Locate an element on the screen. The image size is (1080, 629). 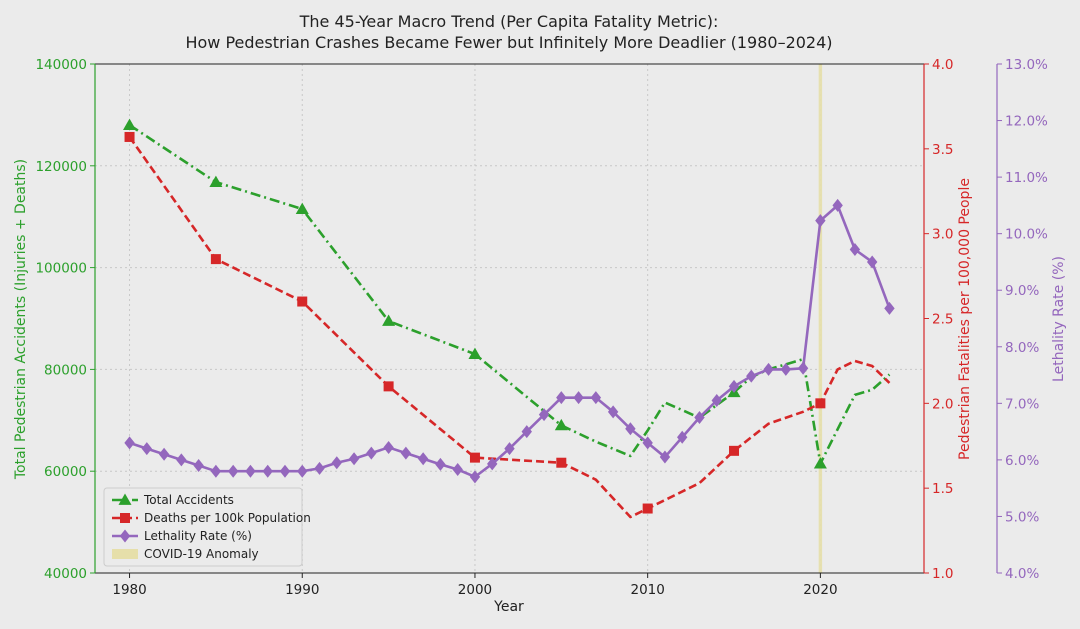
right-tick-label-fatalities: 3.0 is located at coordinates (942, 235).